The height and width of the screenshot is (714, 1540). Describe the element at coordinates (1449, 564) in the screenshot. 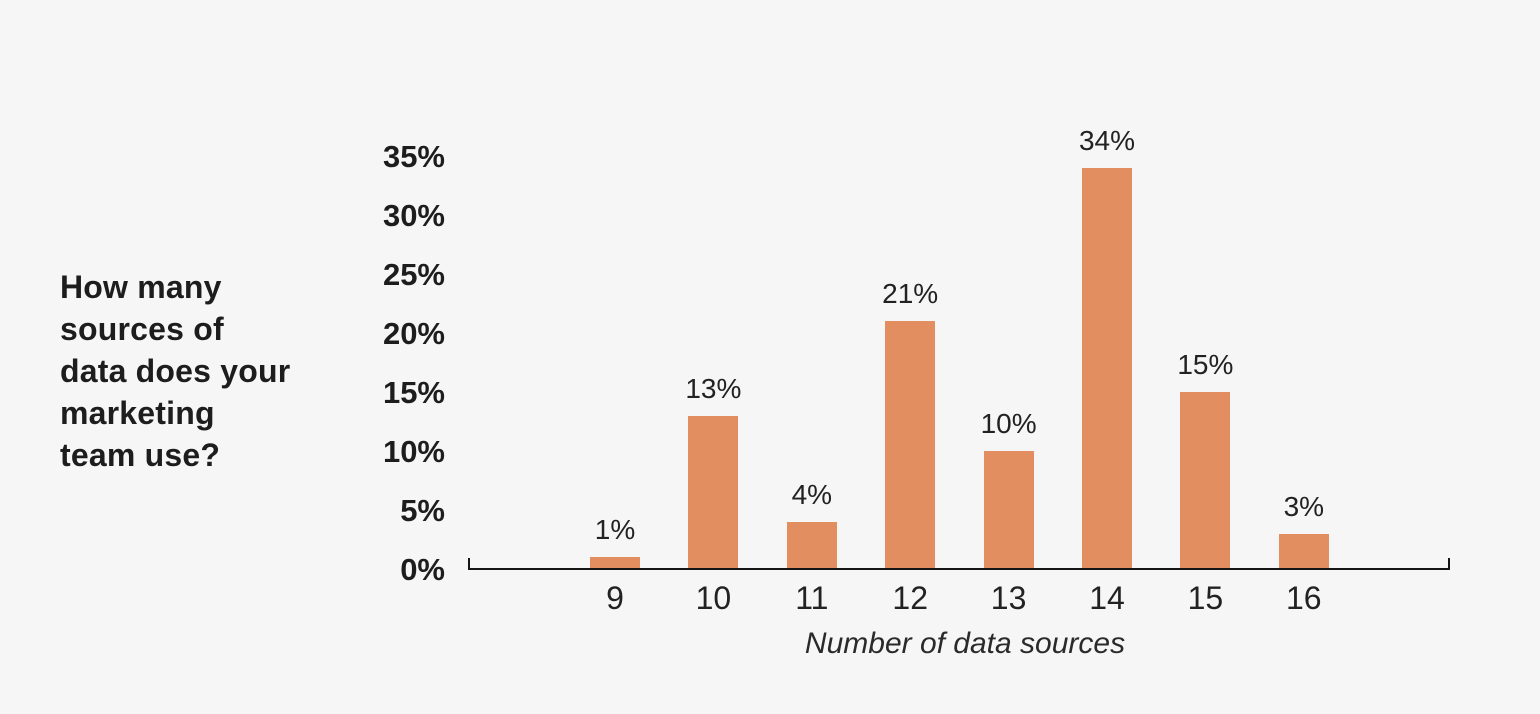

I see `x-axis-right-end-tick` at that location.